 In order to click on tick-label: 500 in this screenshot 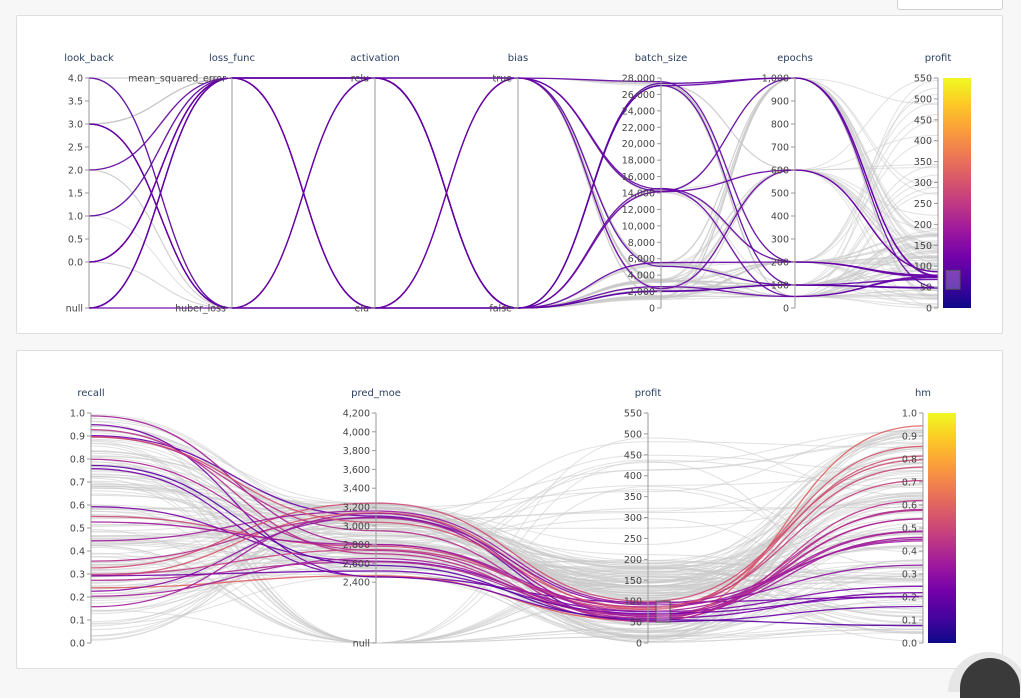, I will do `click(780, 194)`.